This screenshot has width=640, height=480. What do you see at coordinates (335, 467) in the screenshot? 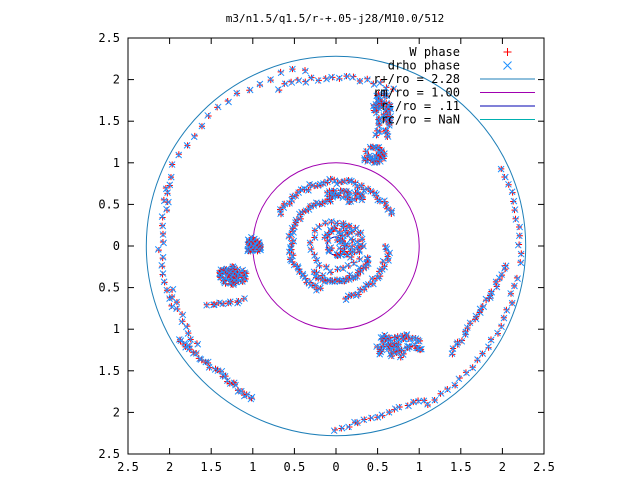
I see `x-tick-label: 0` at bounding box center [335, 467].